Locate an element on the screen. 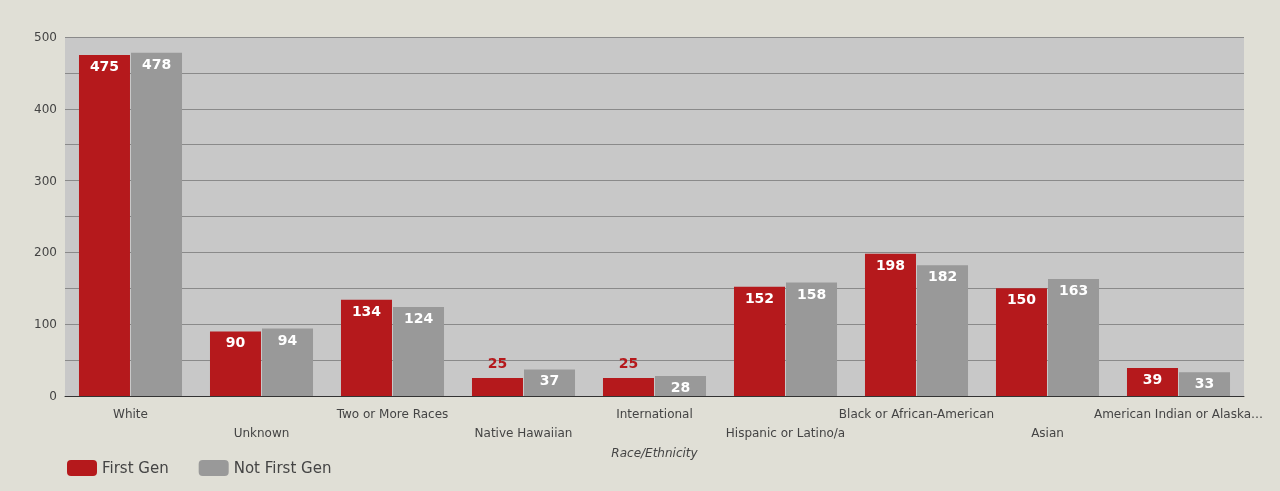  data-label: 475 is located at coordinates (104, 65).